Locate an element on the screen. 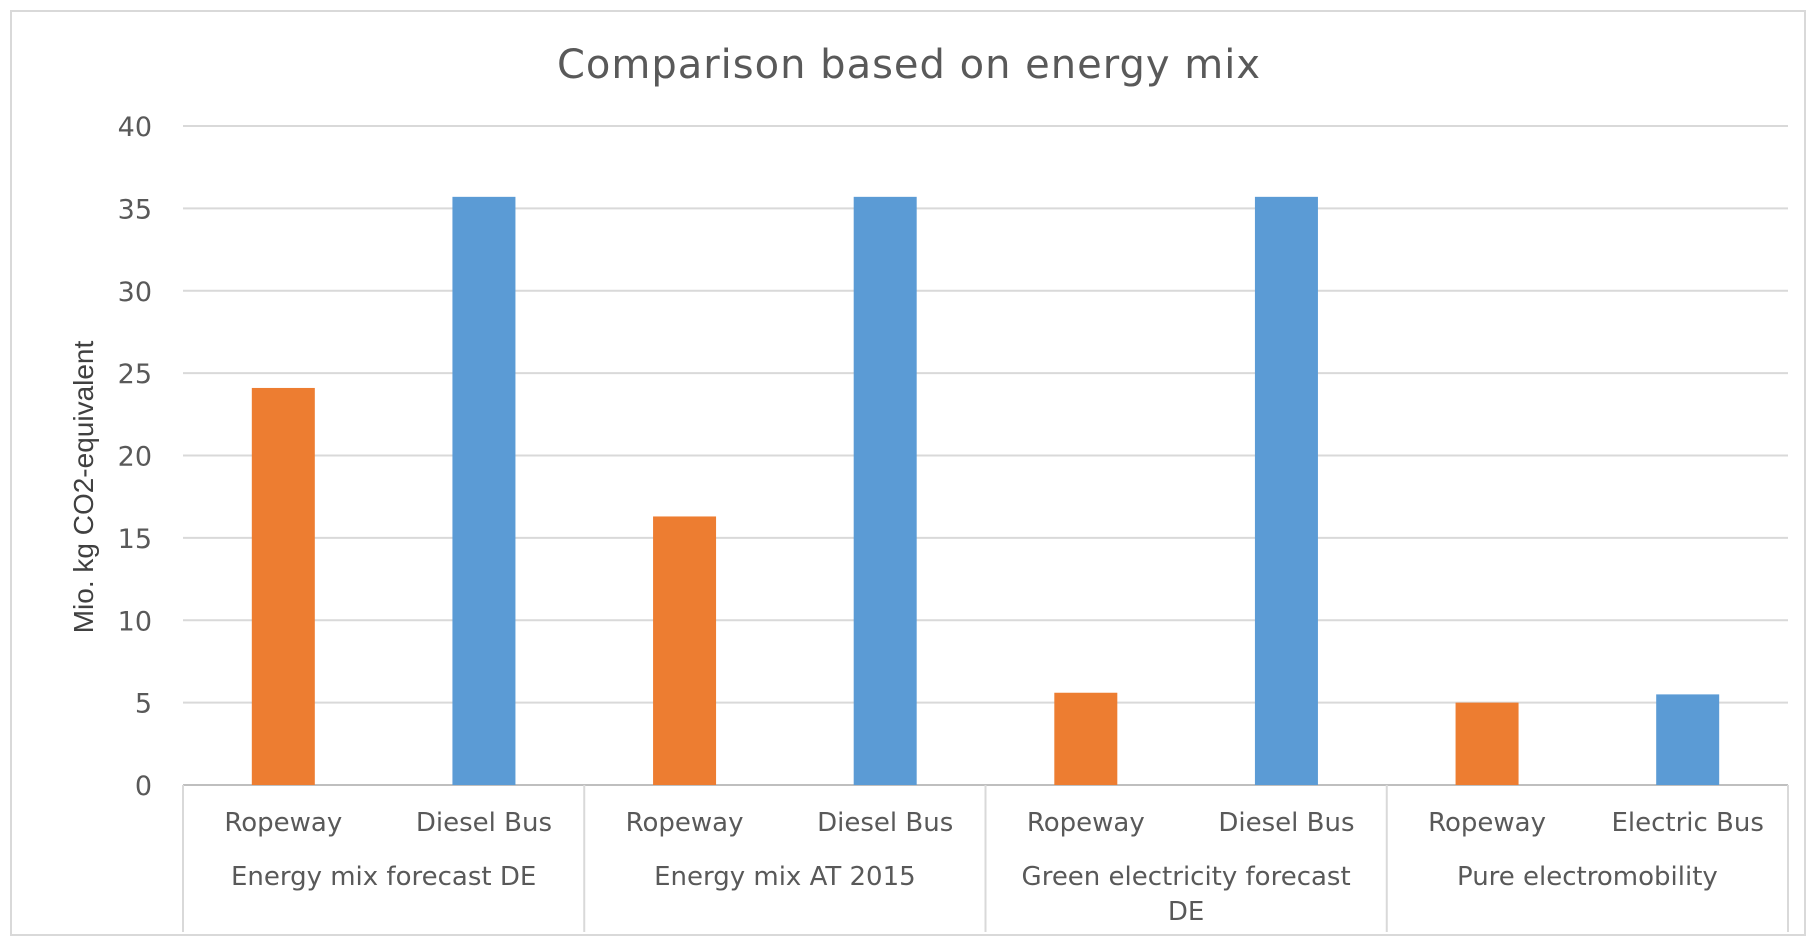 This screenshot has height=940, width=1818. group-label: Energy mix forecast DE is located at coordinates (383, 877).